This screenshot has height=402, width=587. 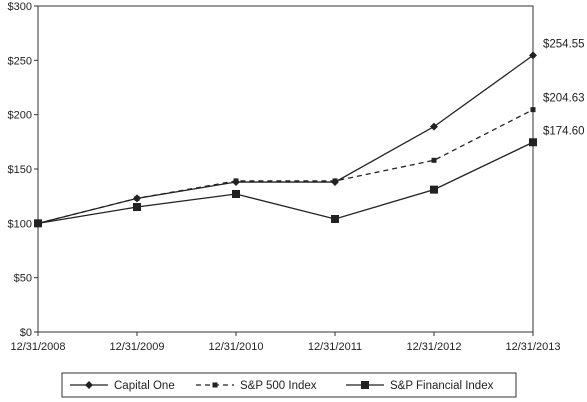 I want to click on x-tick-label: 12/31/2011, so click(x=335, y=347).